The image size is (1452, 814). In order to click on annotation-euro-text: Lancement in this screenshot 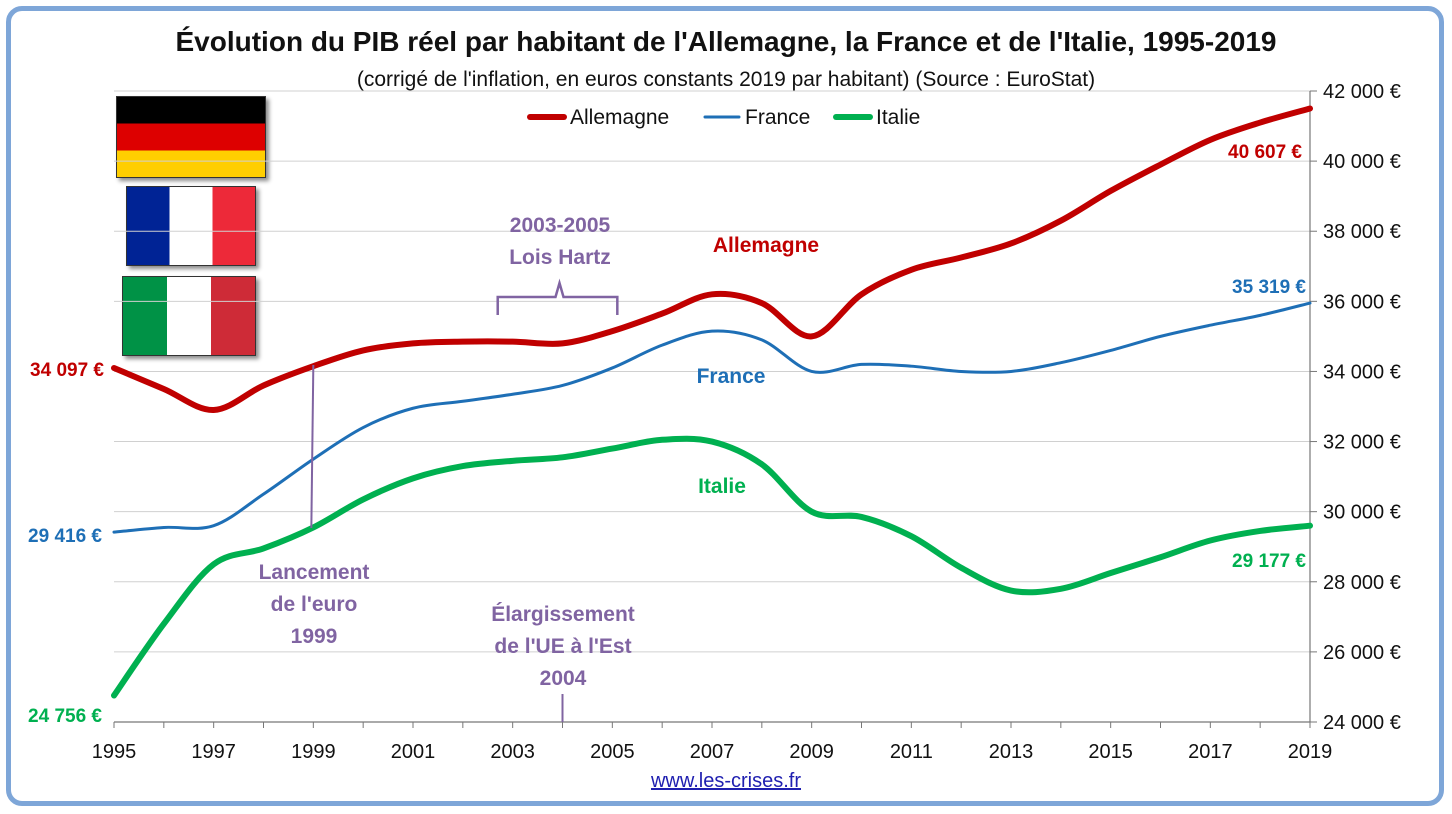, I will do `click(314, 572)`.